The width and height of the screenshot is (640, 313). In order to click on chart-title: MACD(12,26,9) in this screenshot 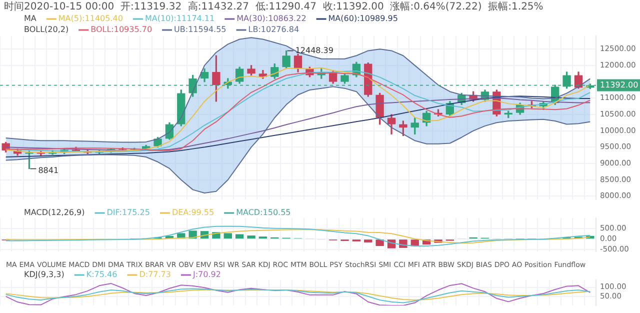, I will do `click(54, 213)`.